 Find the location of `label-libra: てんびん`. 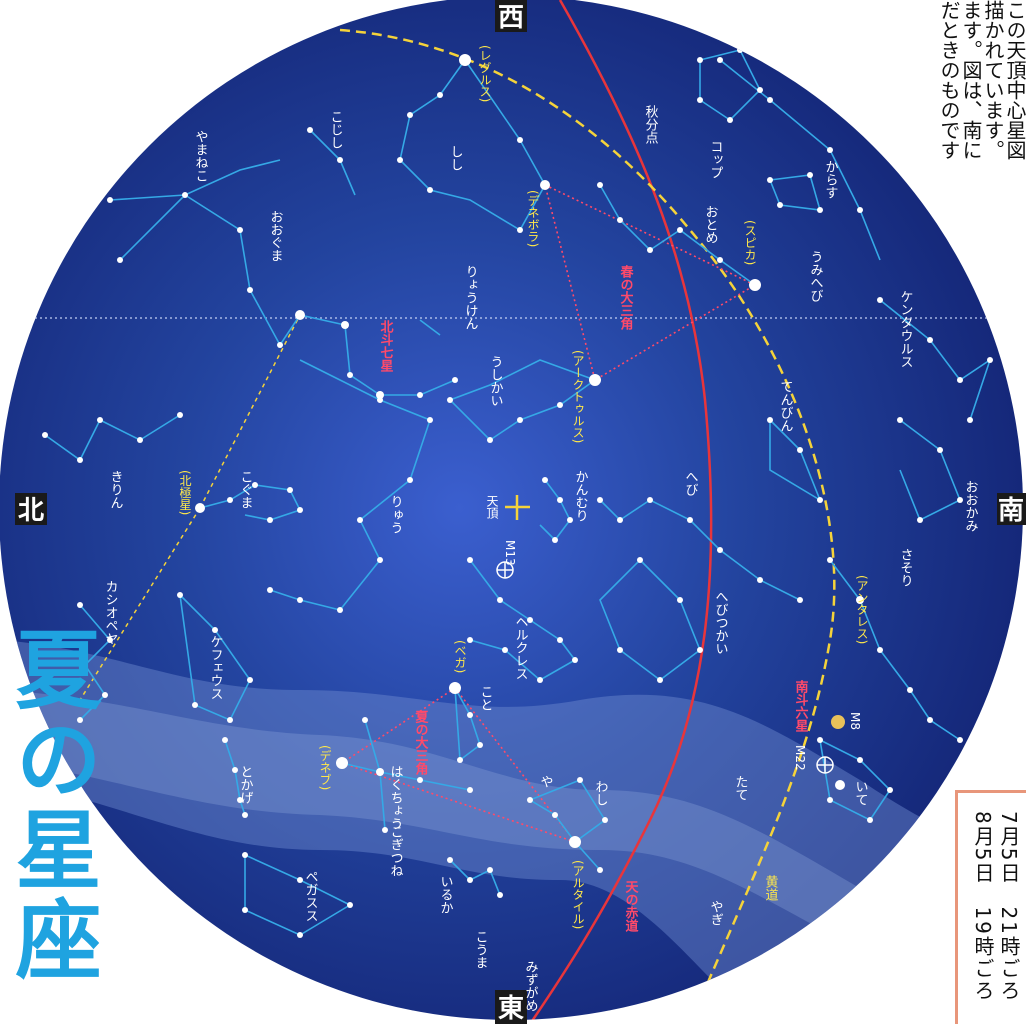

label-libra: てんびん is located at coordinates (785, 406).